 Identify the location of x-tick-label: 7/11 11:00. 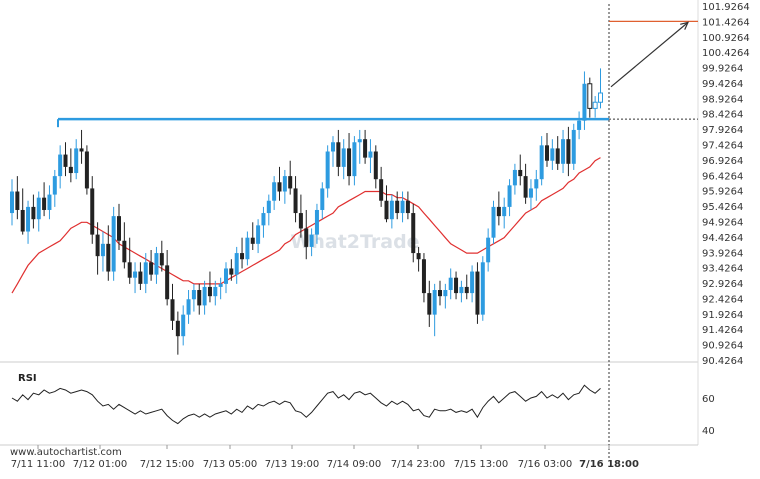
(38, 464).